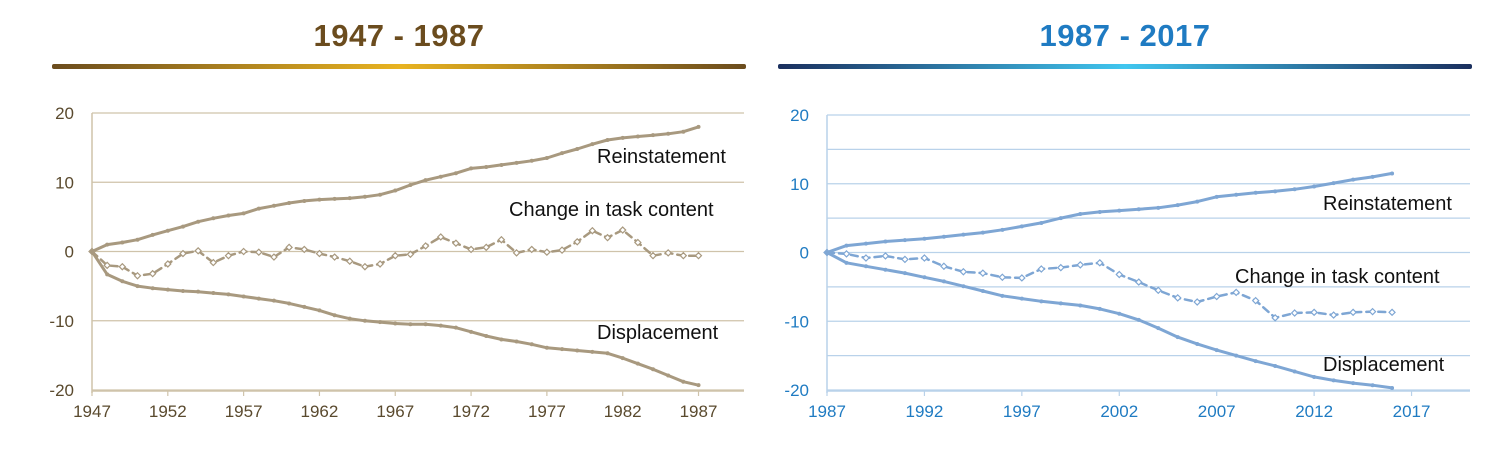  Describe the element at coordinates (69, 252) in the screenshot. I see `left-y-tick-label: 0` at that location.